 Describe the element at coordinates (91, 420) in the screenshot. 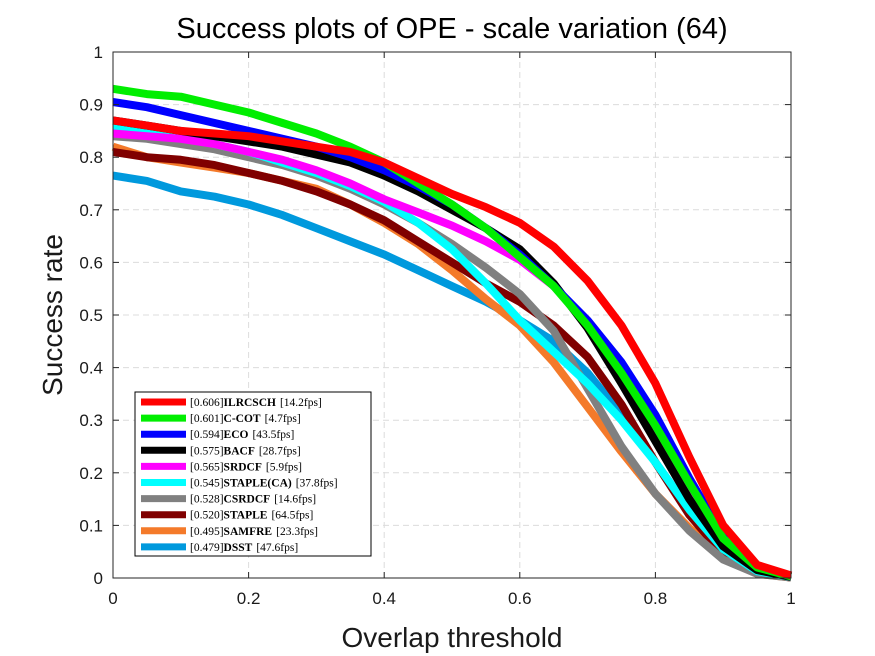

I see `y-tick-label: 0.3` at that location.